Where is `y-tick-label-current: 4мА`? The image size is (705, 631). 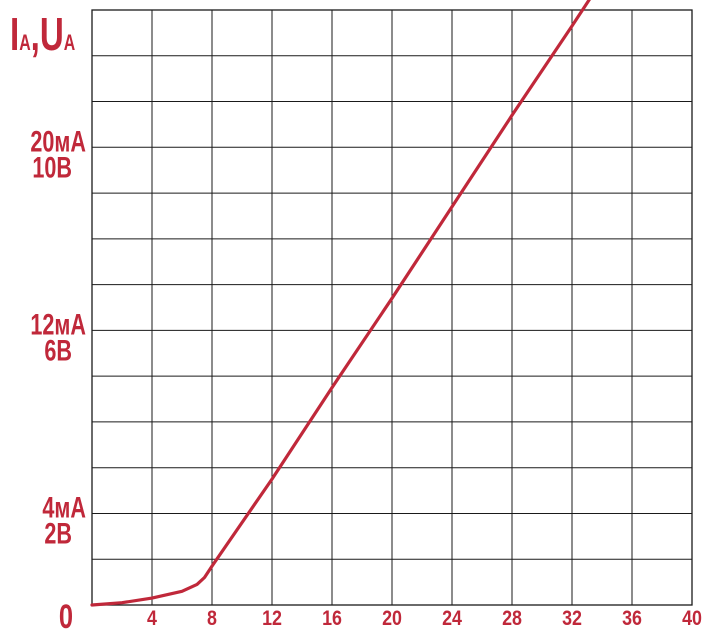
y-tick-label-current: 4мА is located at coordinates (64, 507).